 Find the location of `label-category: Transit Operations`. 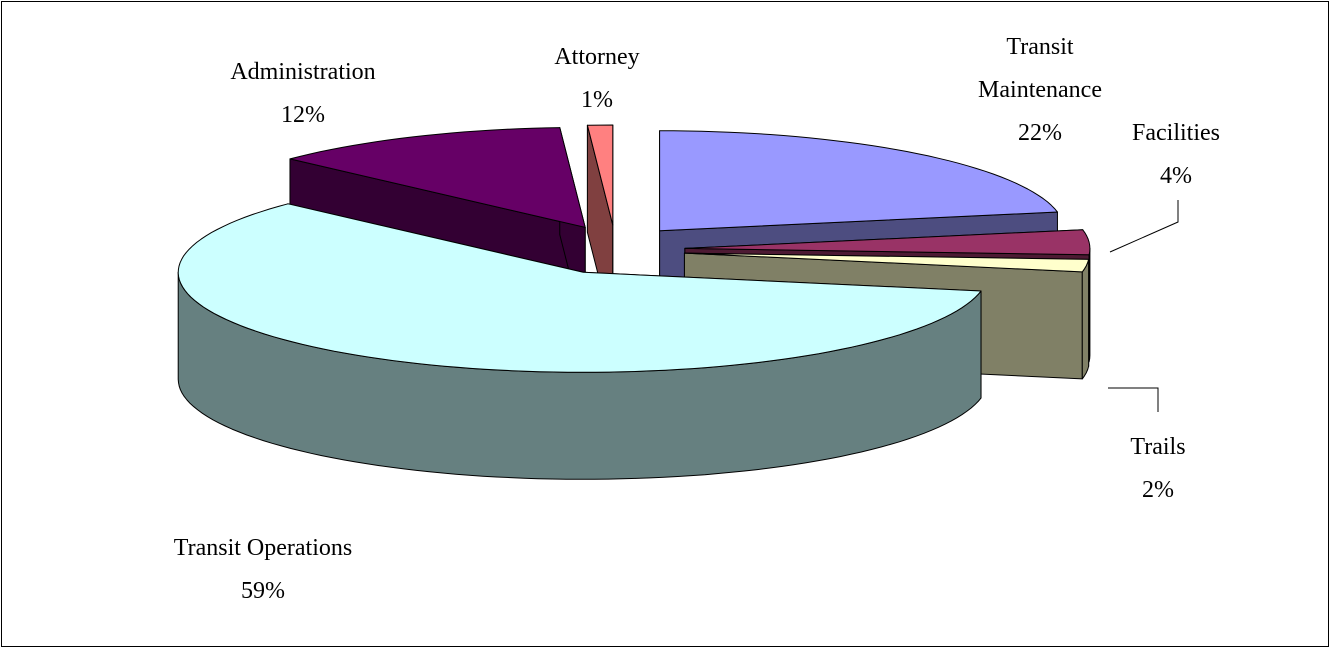

label-category: Transit Operations is located at coordinates (263, 548).